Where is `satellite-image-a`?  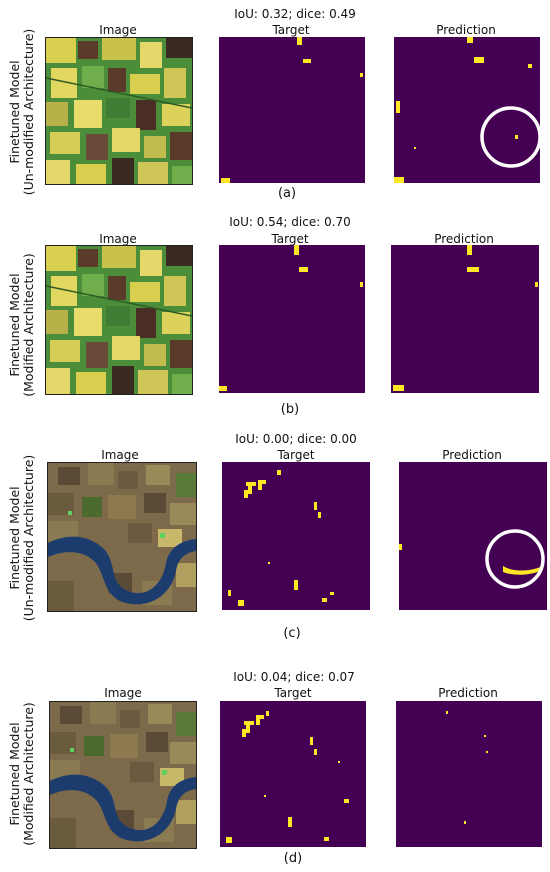 satellite-image-a is located at coordinates (119, 111).